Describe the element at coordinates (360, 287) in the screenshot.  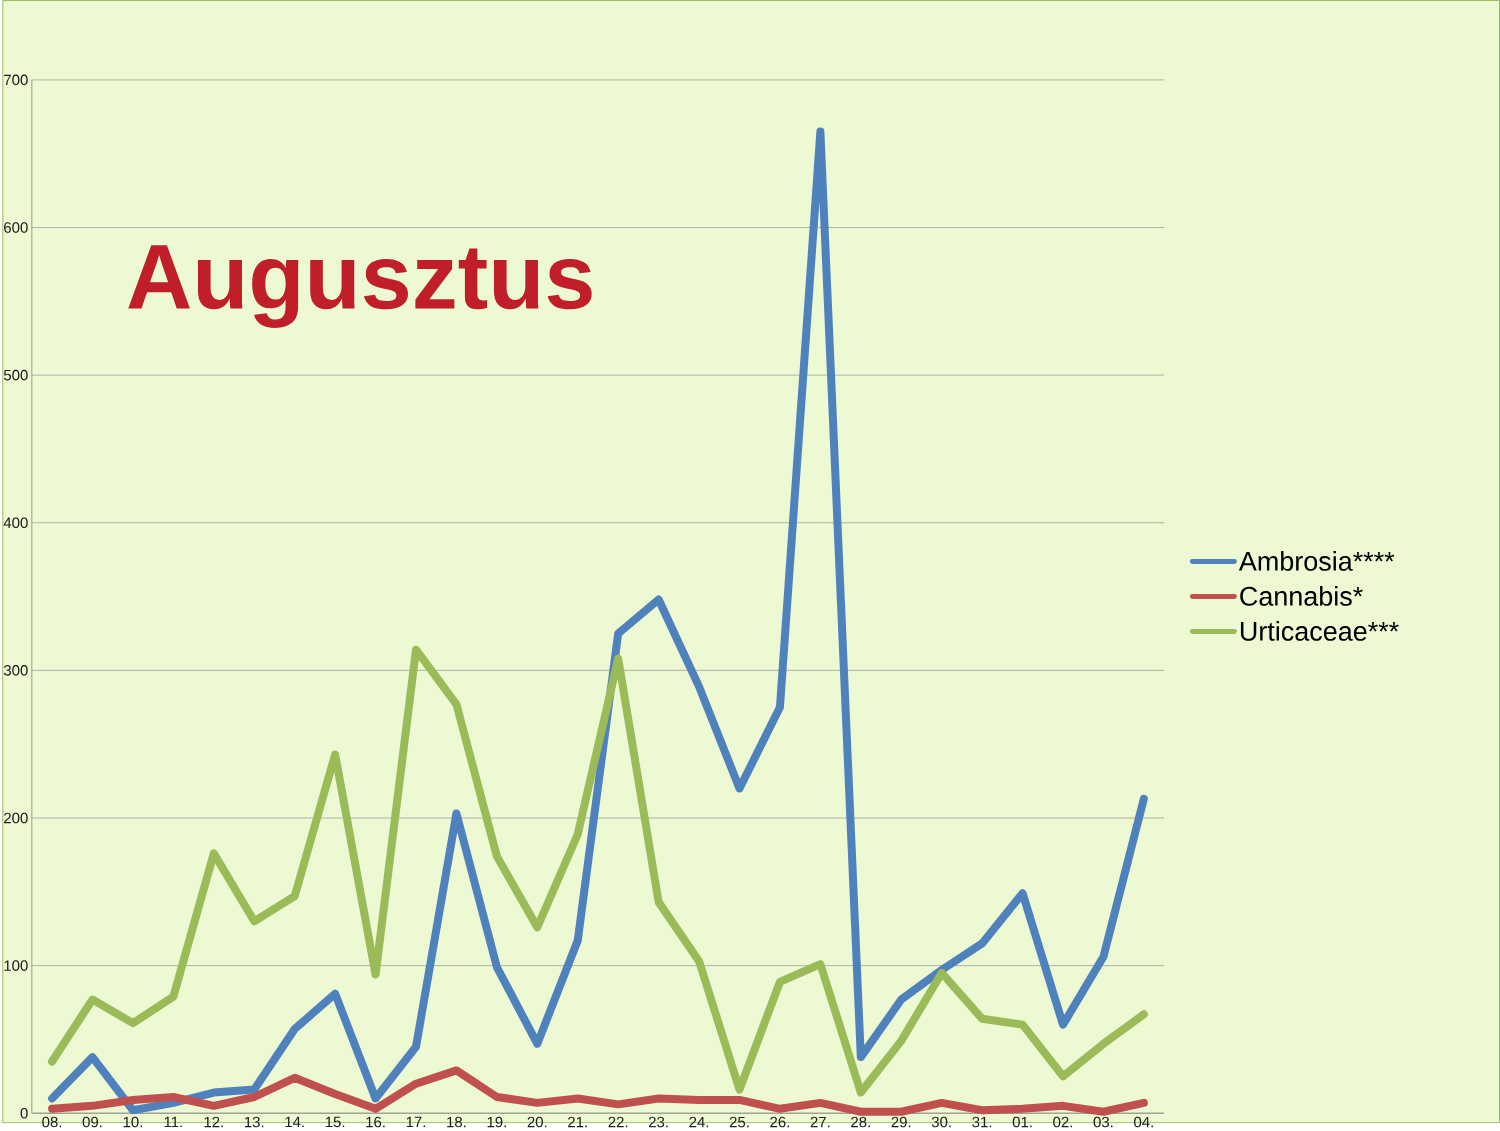
I see `text: Augusztus` at that location.